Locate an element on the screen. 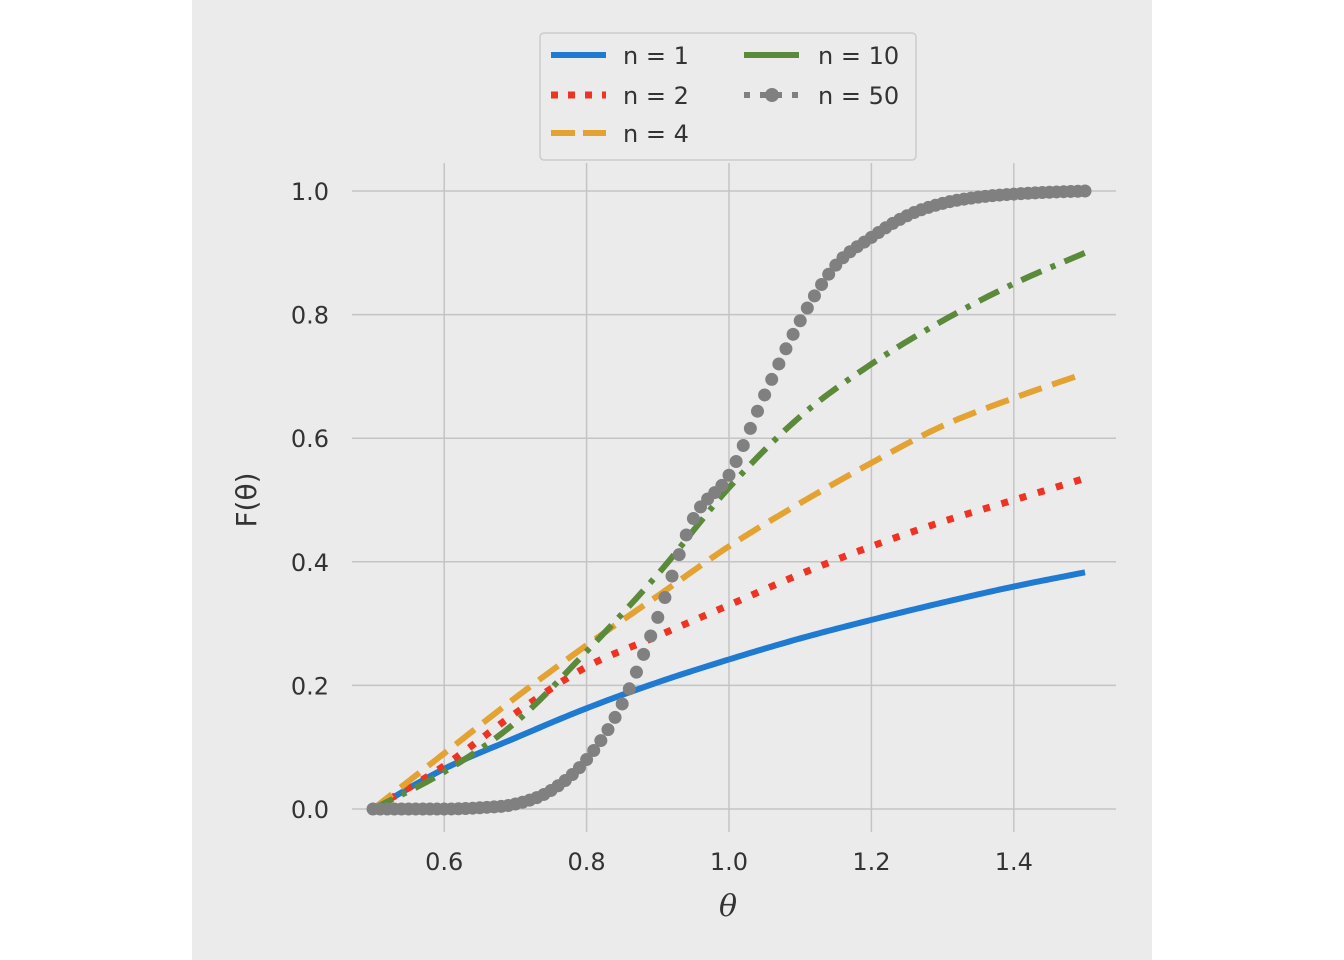 This screenshot has width=1344, height=960. legend-n-50: n = 50 is located at coordinates (821, 96).